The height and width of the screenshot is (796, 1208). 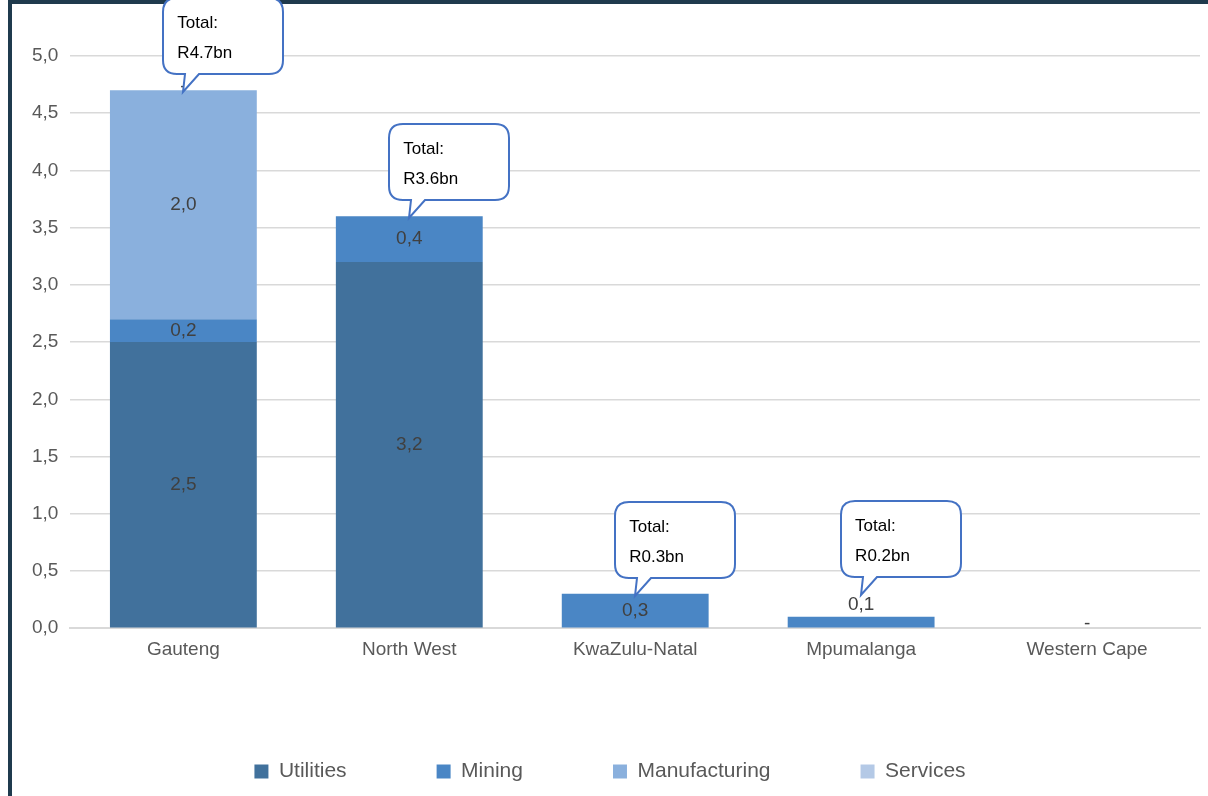 I want to click on y-tick-label: 0,0, so click(x=45, y=627).